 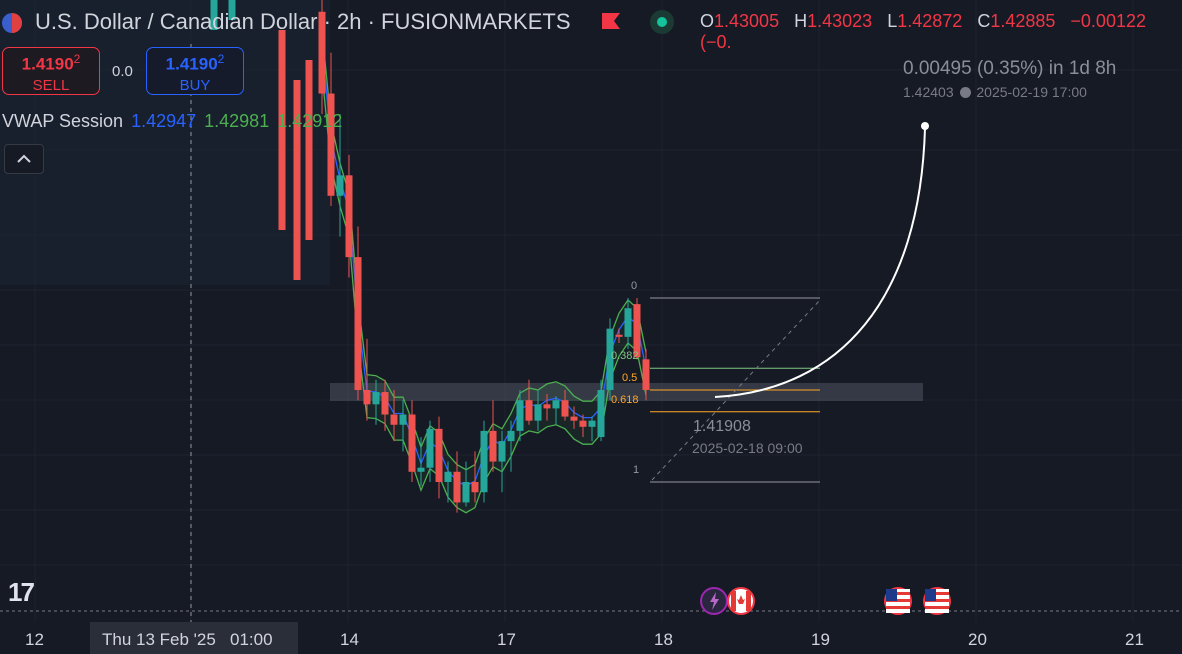 I want to click on flag-marker-icon, so click(x=611, y=21).